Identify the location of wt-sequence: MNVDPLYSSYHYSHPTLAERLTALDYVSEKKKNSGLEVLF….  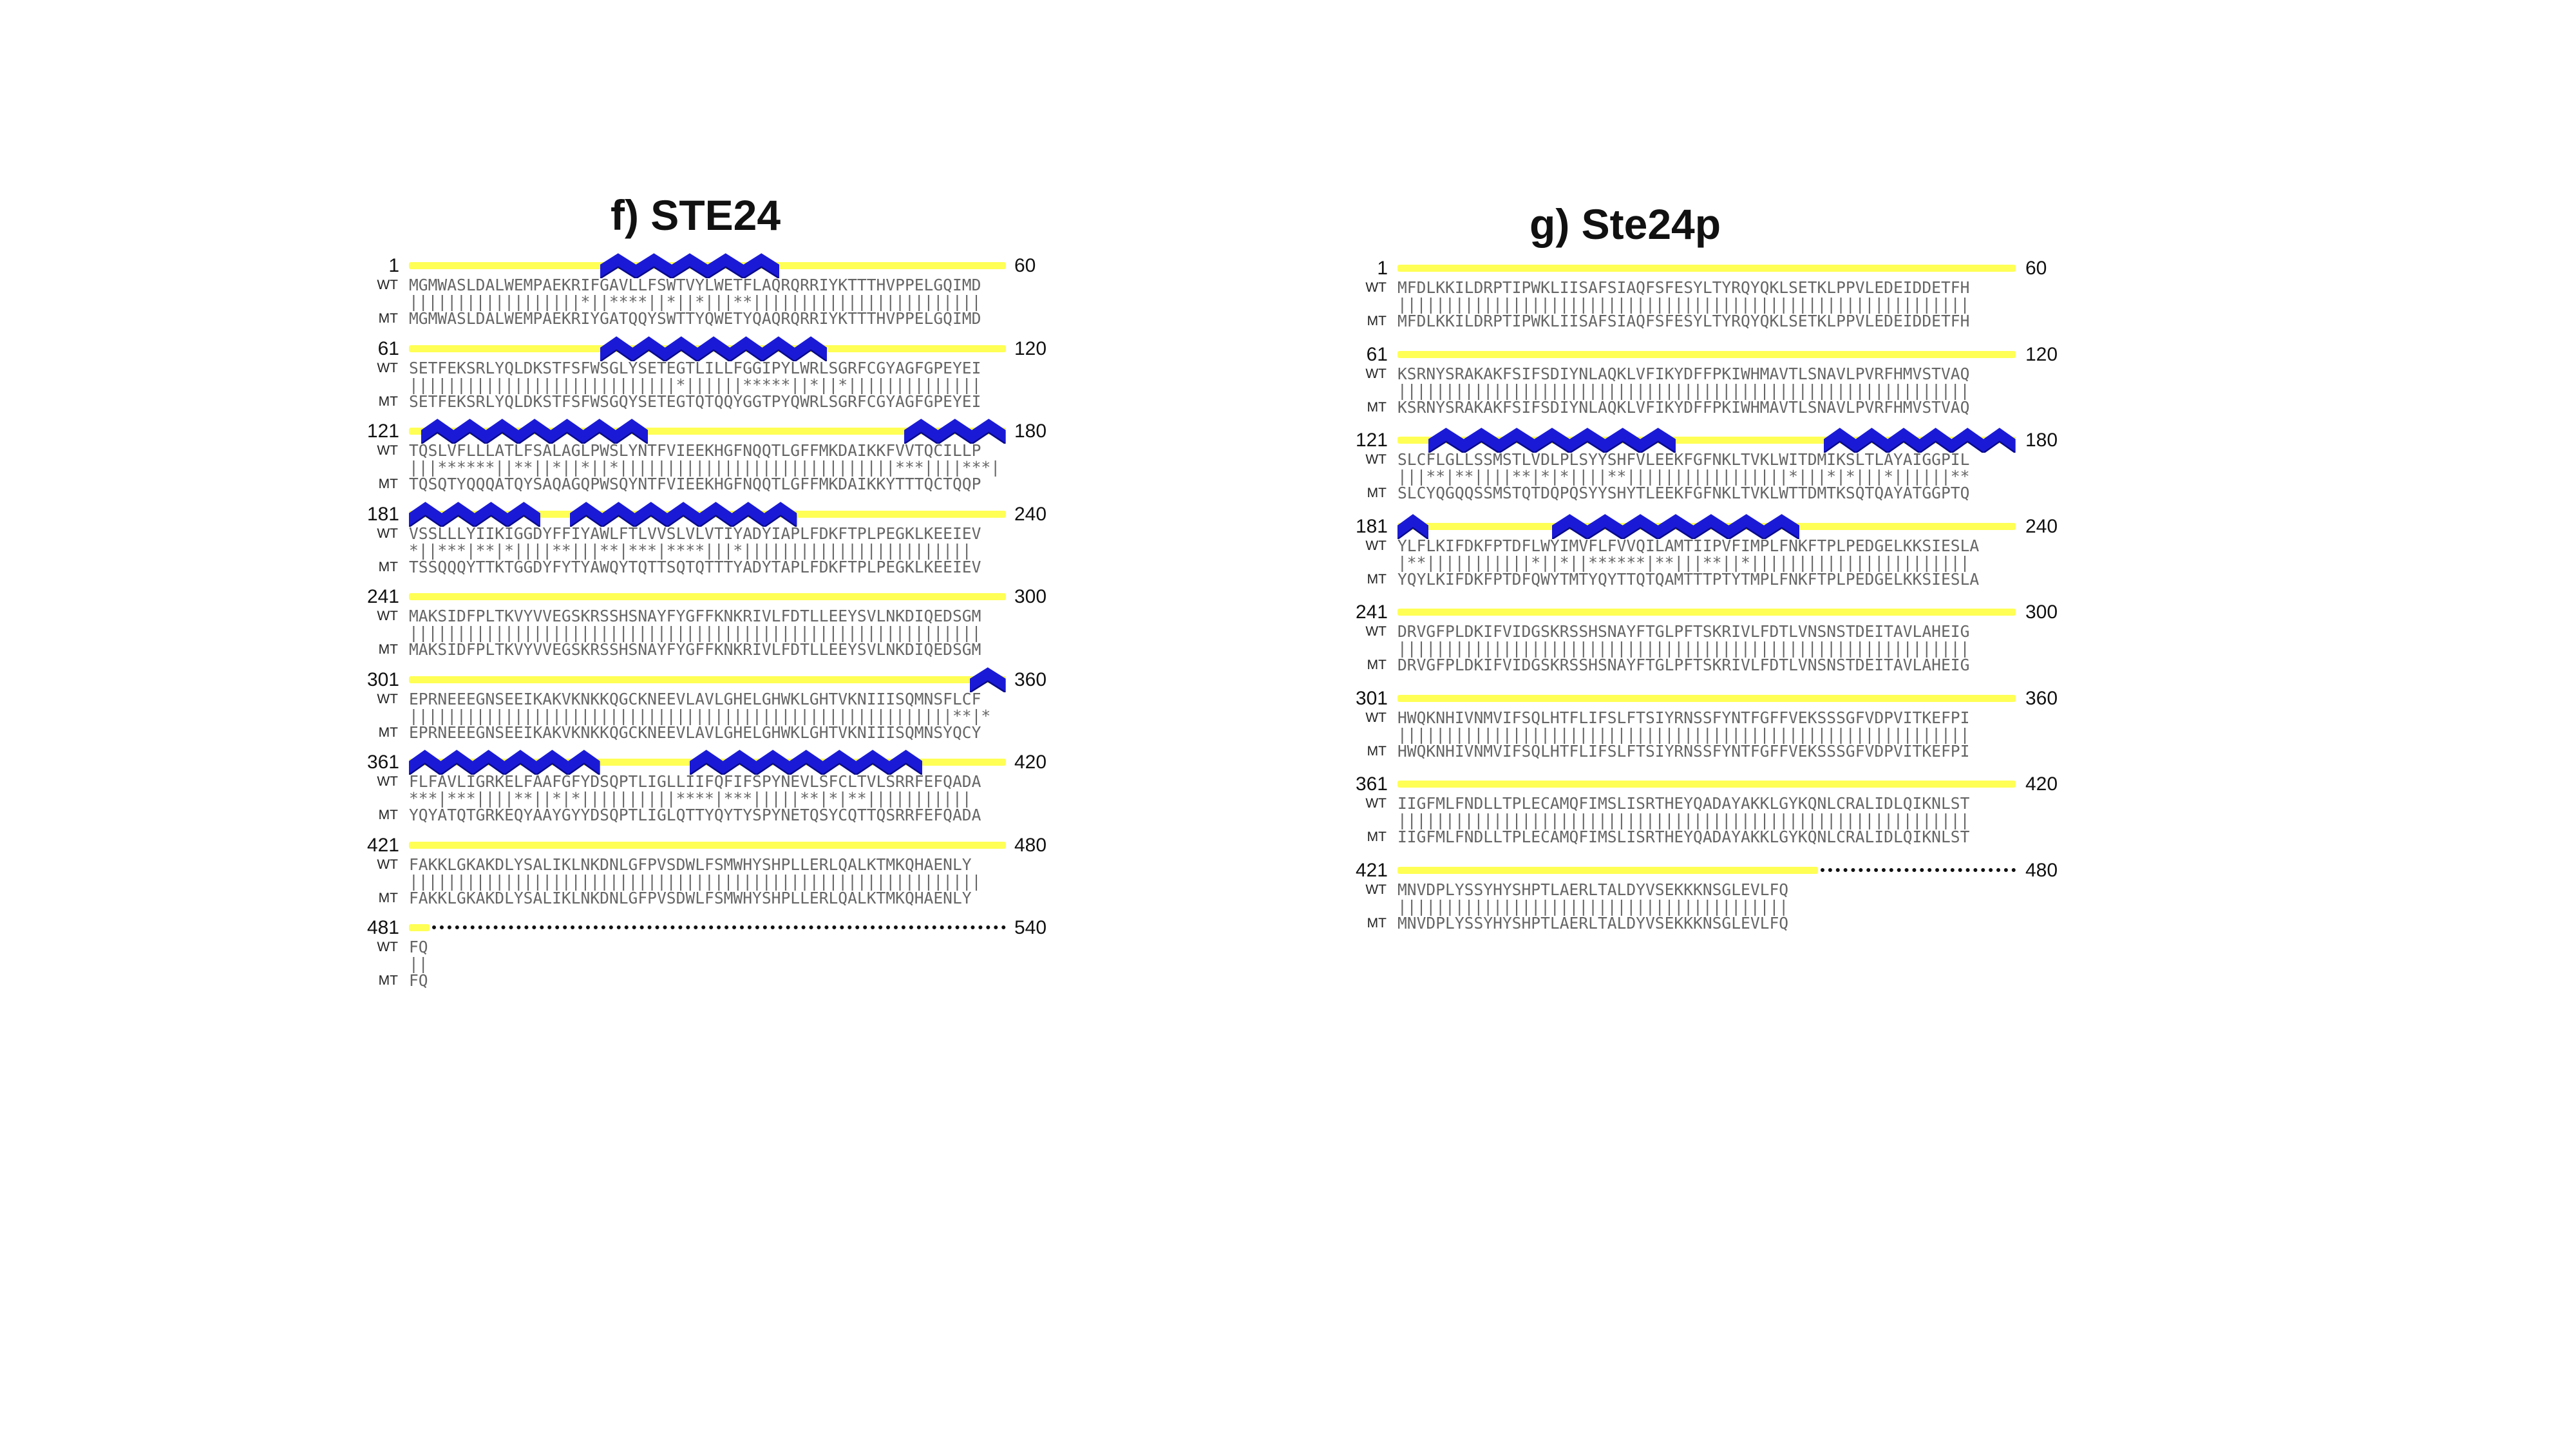
(1593, 889).